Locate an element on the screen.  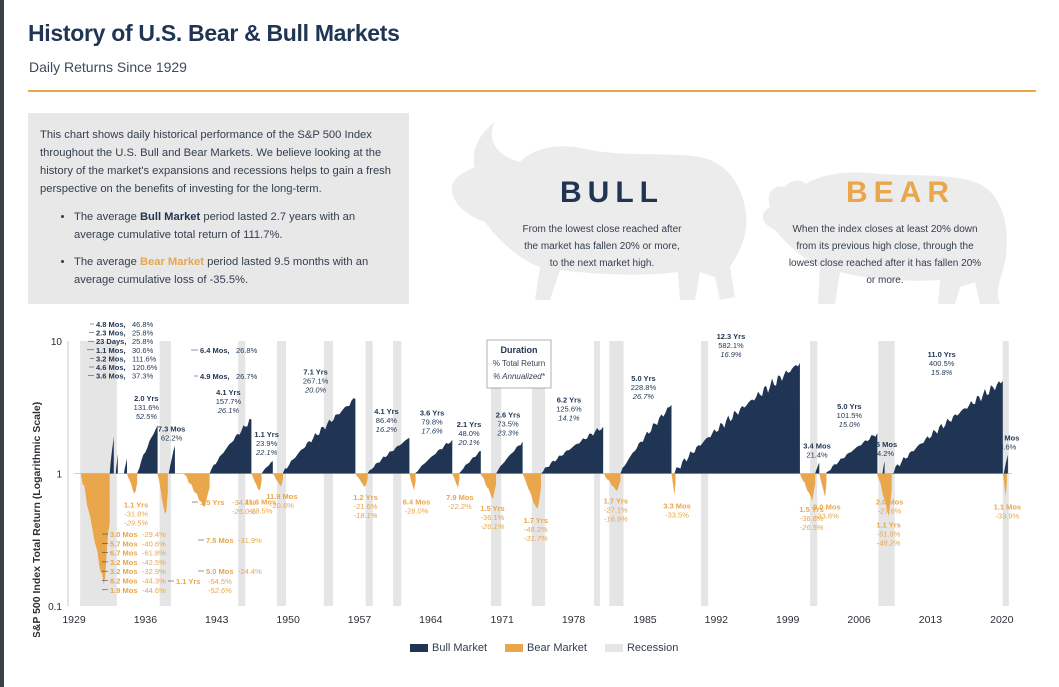
early-bear-annualized: -25.0% is located at coordinates (244, 511).